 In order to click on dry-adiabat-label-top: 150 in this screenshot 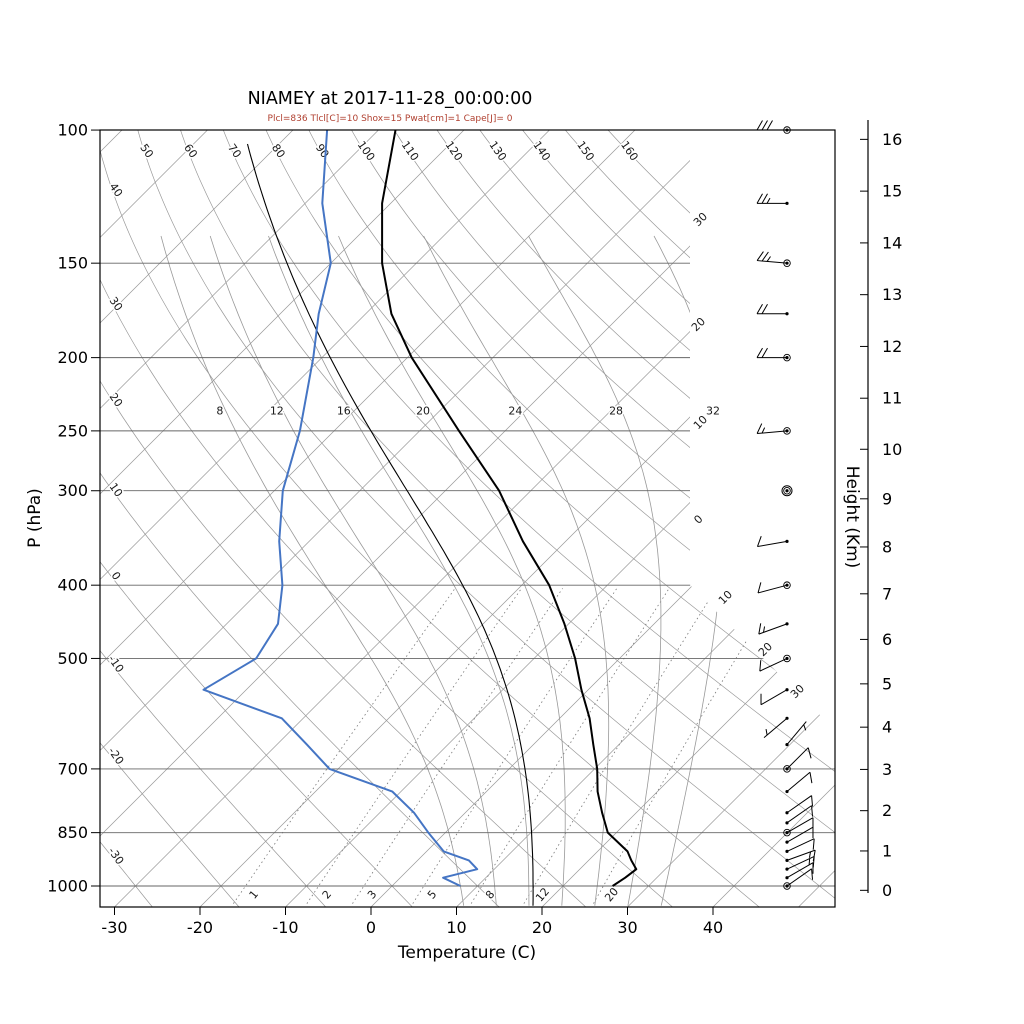, I will do `click(585, 151)`.